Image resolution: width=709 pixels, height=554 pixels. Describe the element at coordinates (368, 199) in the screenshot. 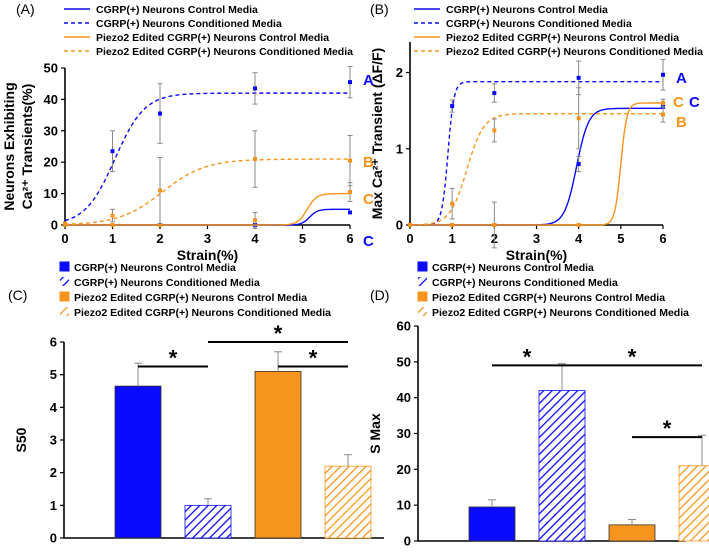

I see `series-tag-0-2: C` at that location.